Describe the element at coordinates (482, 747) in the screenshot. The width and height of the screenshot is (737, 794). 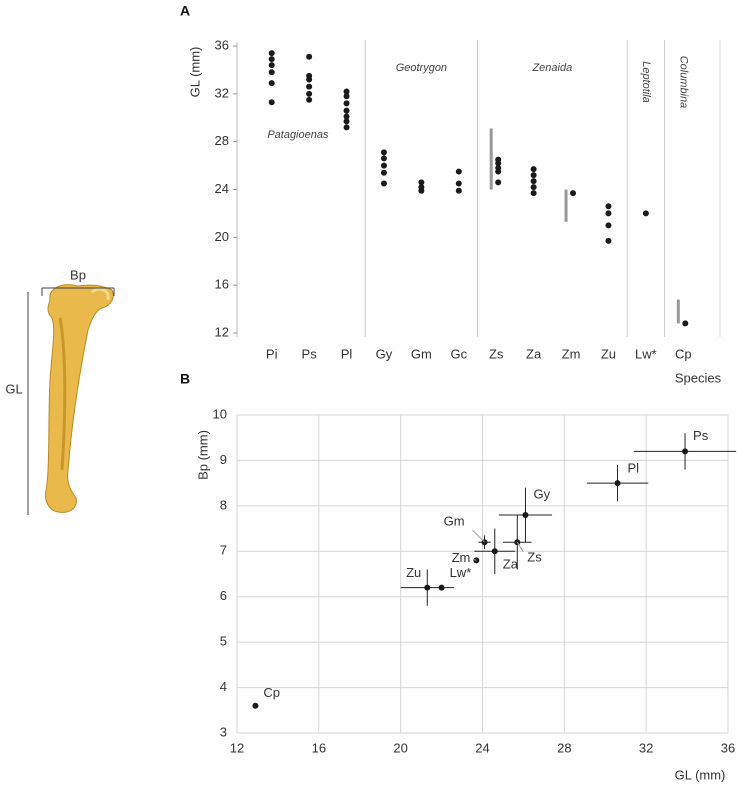
I see `x-tick-label: 24` at that location.